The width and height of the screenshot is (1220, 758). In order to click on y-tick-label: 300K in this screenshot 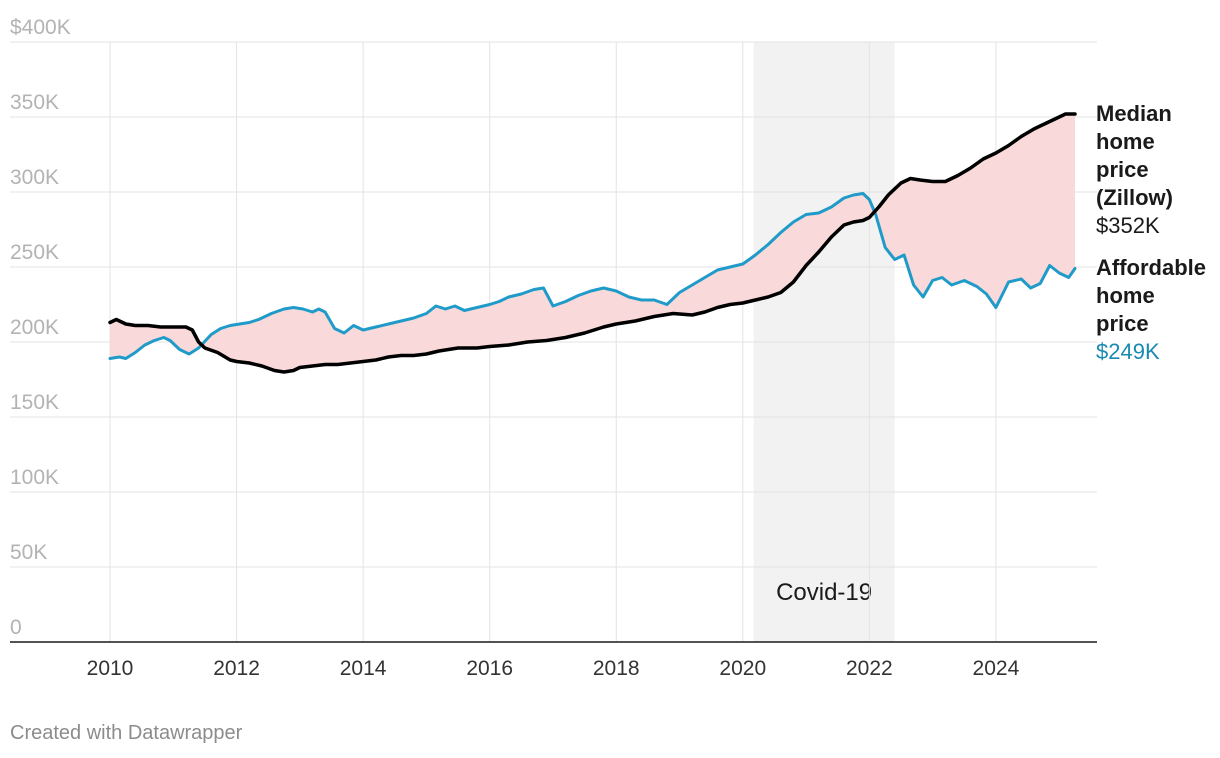, I will do `click(34, 177)`.